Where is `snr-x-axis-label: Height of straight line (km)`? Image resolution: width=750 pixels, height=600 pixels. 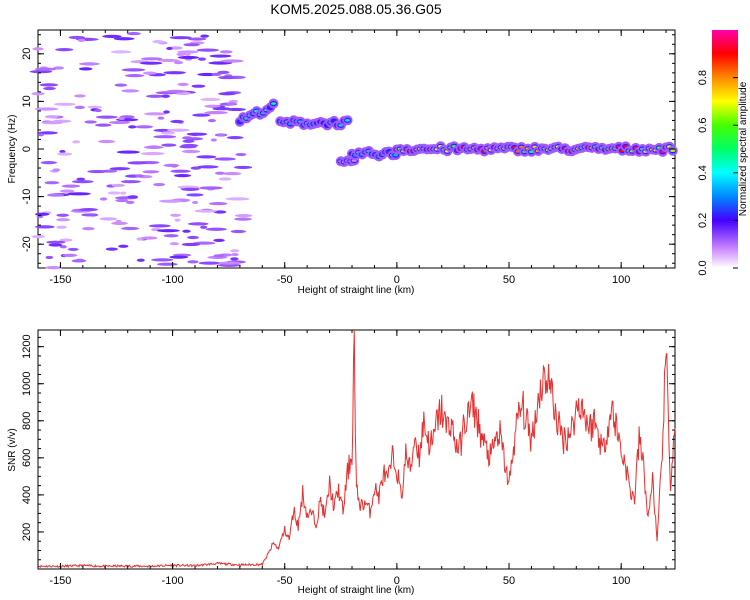 snr-x-axis-label: Height of straight line (km) is located at coordinates (356, 590).